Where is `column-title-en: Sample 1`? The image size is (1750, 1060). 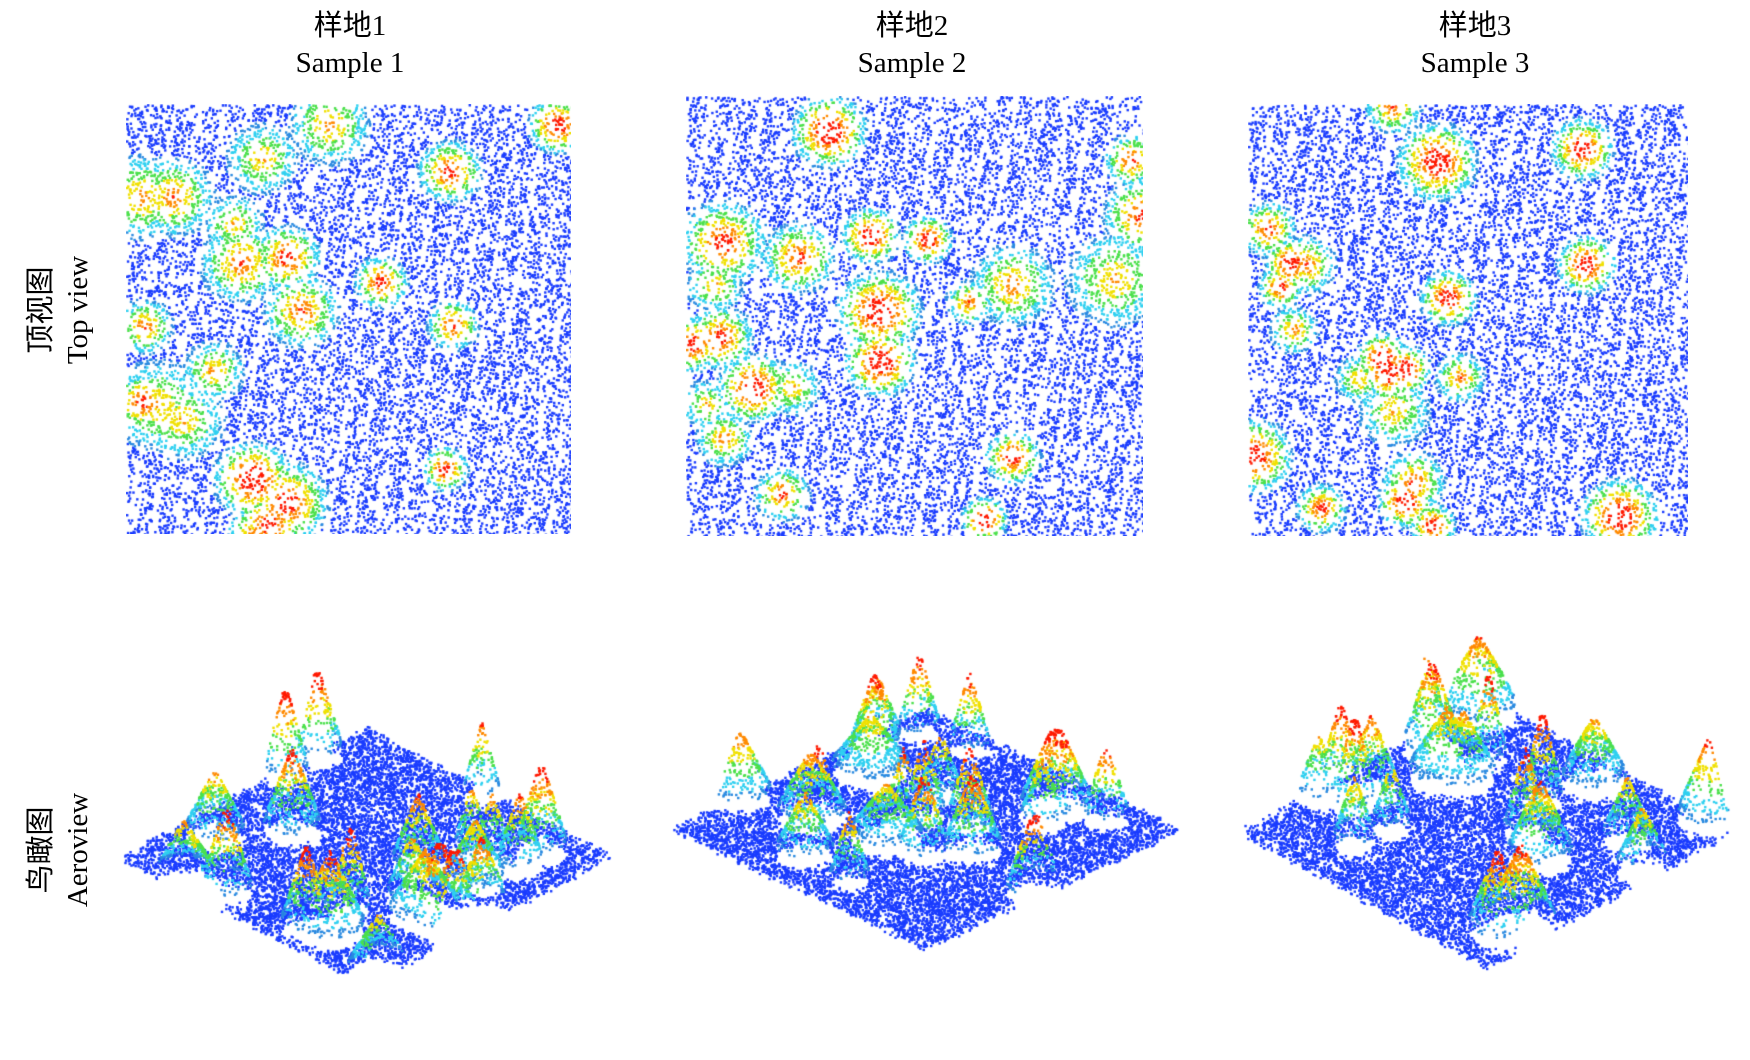
column-title-en: Sample 1 is located at coordinates (350, 63).